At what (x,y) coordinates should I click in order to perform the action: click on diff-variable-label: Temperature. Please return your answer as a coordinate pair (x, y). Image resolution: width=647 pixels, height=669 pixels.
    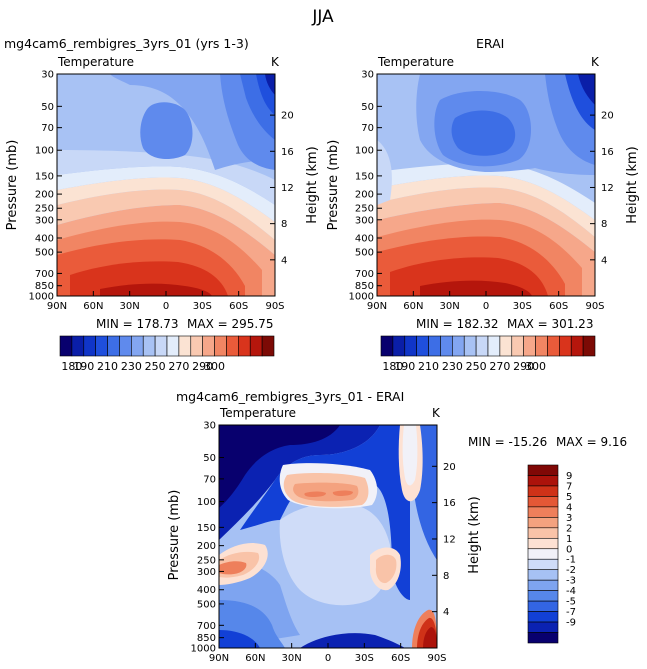
    Looking at the image, I should click on (257, 413).